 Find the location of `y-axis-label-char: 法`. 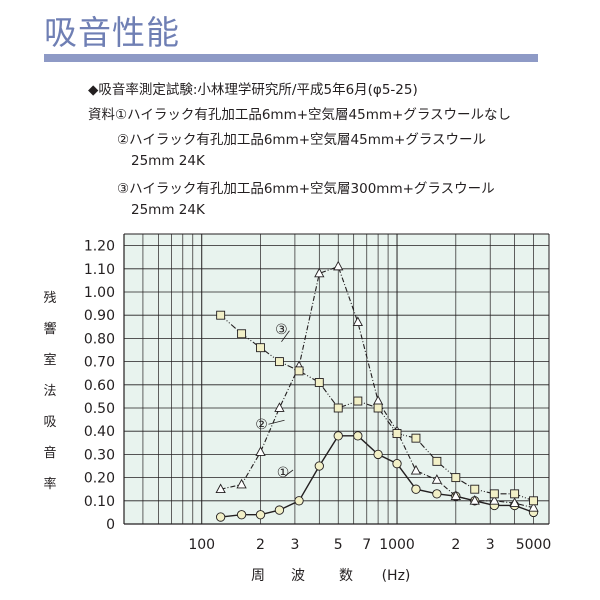

y-axis-label-char: 法 is located at coordinates (49, 391).